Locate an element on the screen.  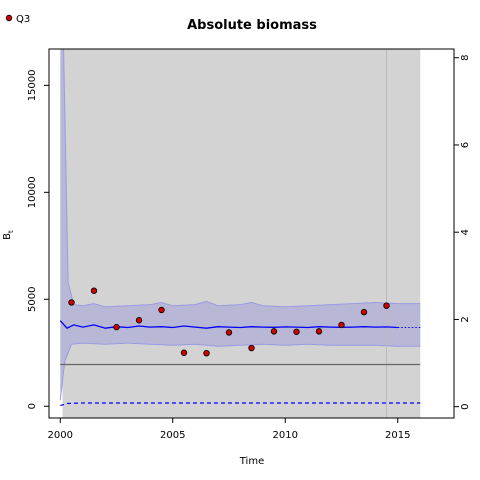
x-tick-label: 2000 is located at coordinates (60, 435).